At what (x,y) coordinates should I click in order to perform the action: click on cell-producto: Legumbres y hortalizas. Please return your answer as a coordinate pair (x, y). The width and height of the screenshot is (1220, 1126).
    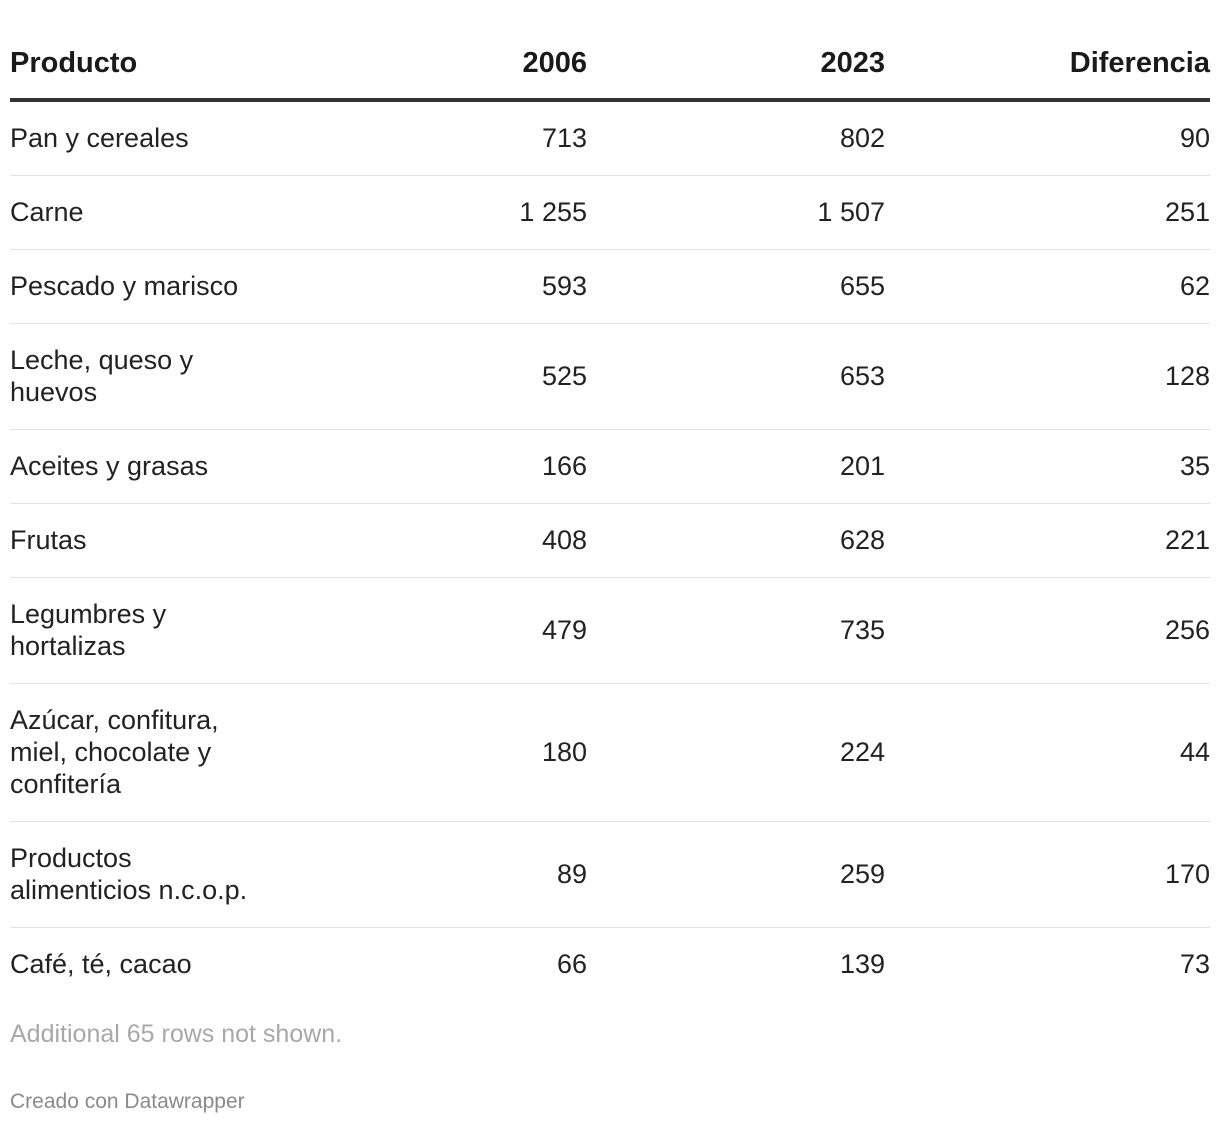
    Looking at the image, I should click on (160, 630).